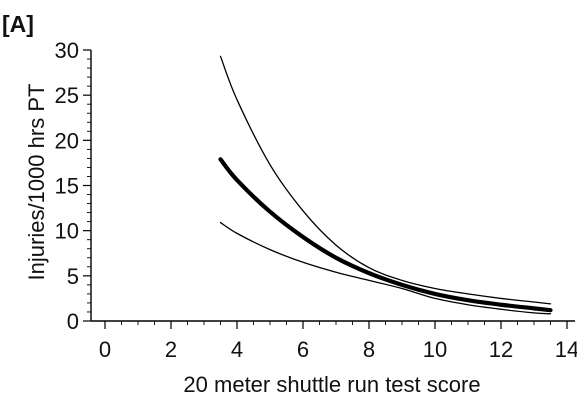  I want to click on y-tick-label: 5, so click(73, 276).